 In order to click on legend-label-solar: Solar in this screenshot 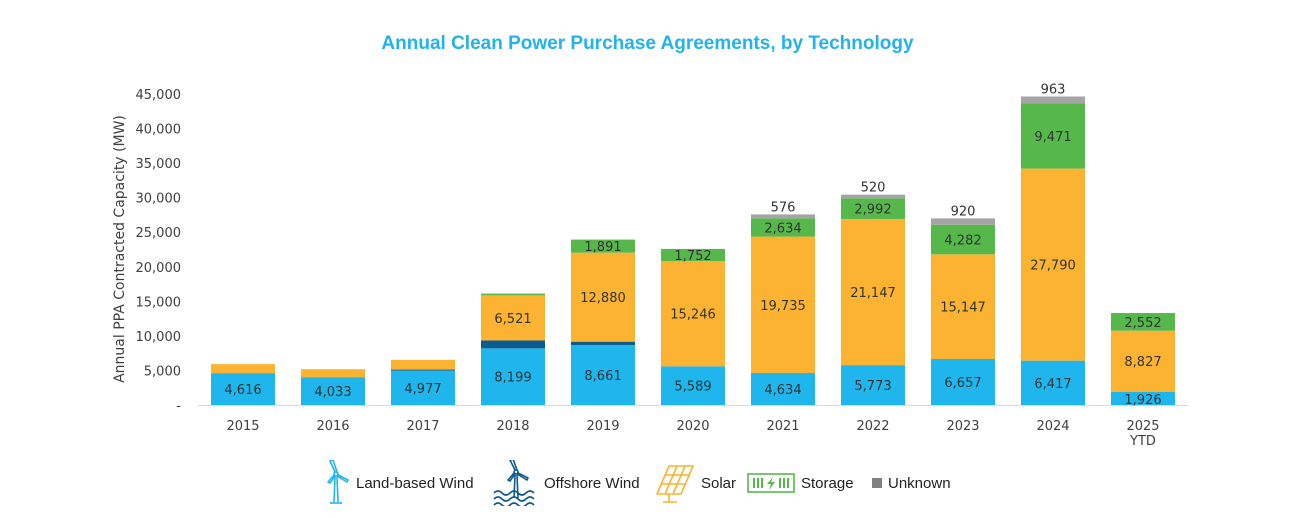, I will do `click(719, 483)`.